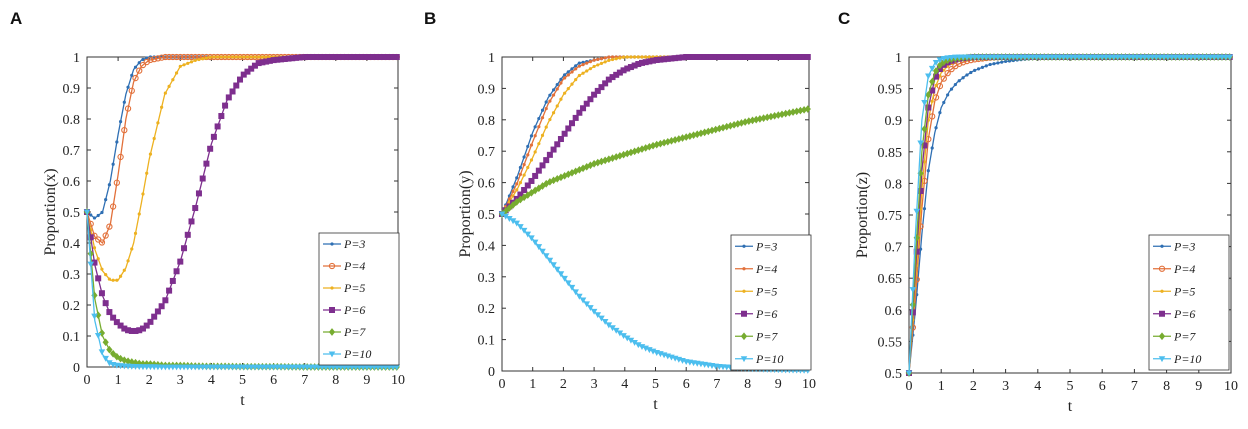 Image resolution: width=1248 pixels, height=429 pixels. Describe the element at coordinates (1070, 406) in the screenshot. I see `x-axis-title: t` at that location.